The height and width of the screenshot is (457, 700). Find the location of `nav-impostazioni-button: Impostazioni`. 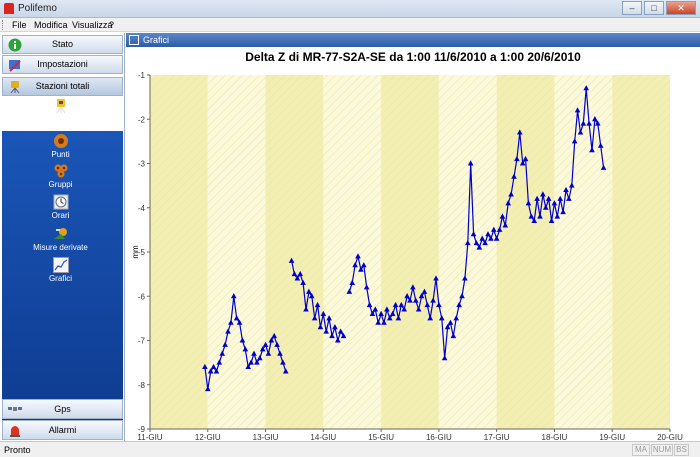

nav-impostazioni-button: Impostazioni is located at coordinates (62, 64).